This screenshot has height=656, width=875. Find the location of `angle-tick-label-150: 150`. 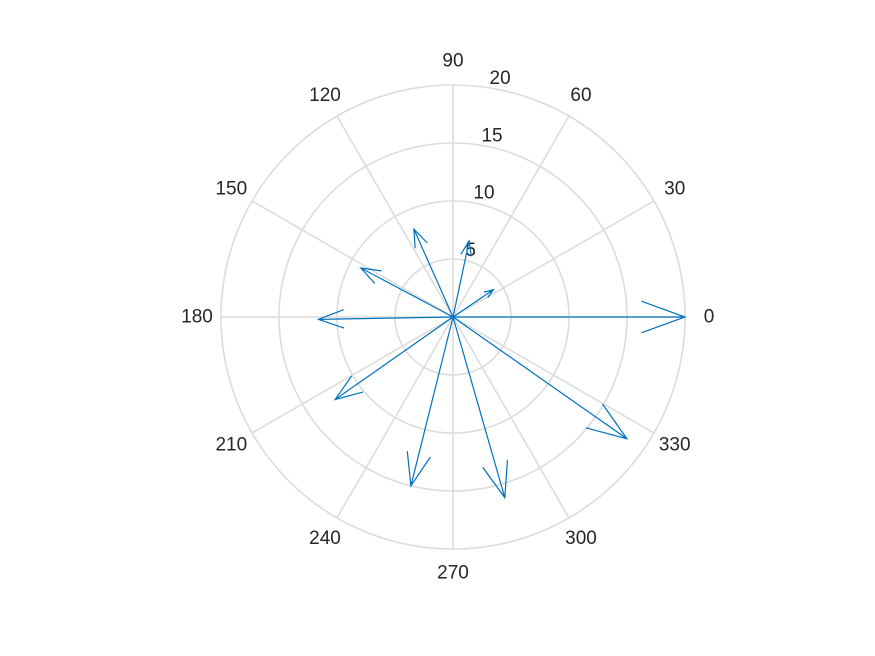

angle-tick-label-150: 150 is located at coordinates (231, 189).